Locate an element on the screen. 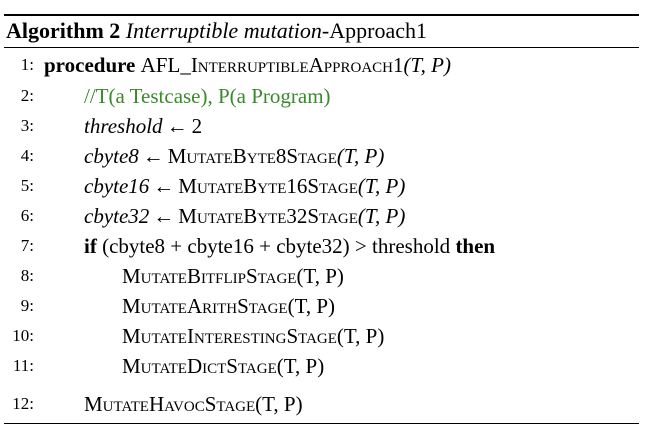  function-name: MutateByte32Stage is located at coordinates (268, 216).